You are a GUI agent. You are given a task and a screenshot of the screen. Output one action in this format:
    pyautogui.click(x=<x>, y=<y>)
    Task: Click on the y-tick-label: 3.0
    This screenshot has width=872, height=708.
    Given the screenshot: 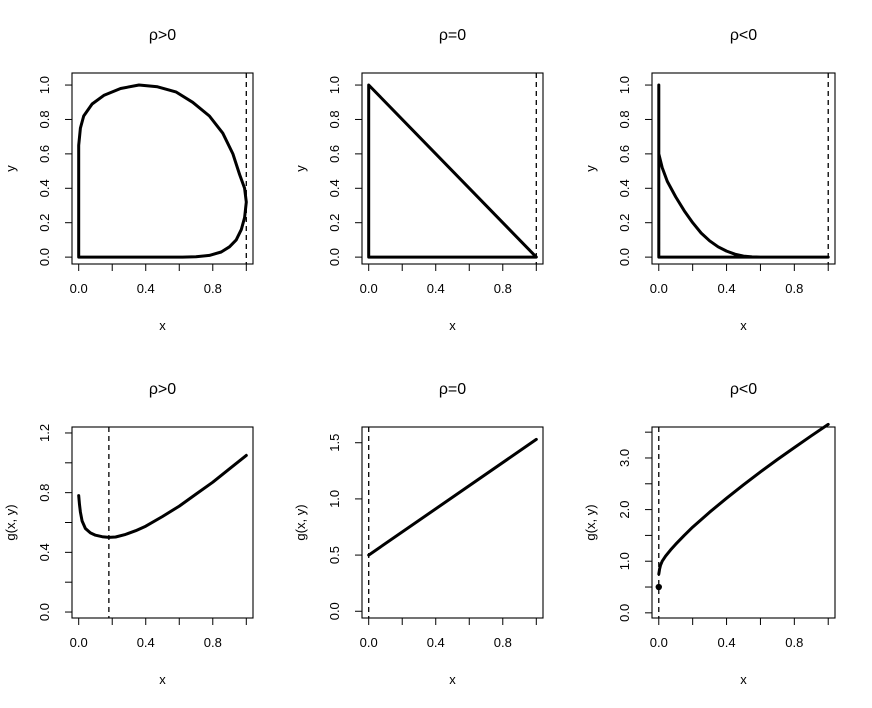 What is the action you would take?
    pyautogui.click(x=624, y=458)
    